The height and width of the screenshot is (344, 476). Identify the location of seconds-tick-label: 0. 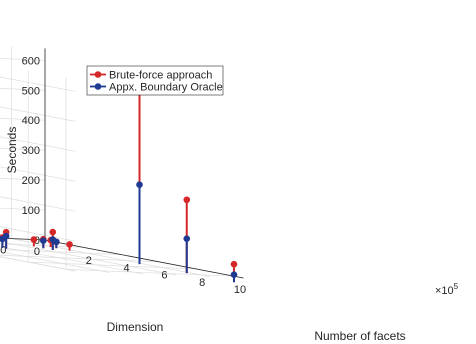
(37, 241).